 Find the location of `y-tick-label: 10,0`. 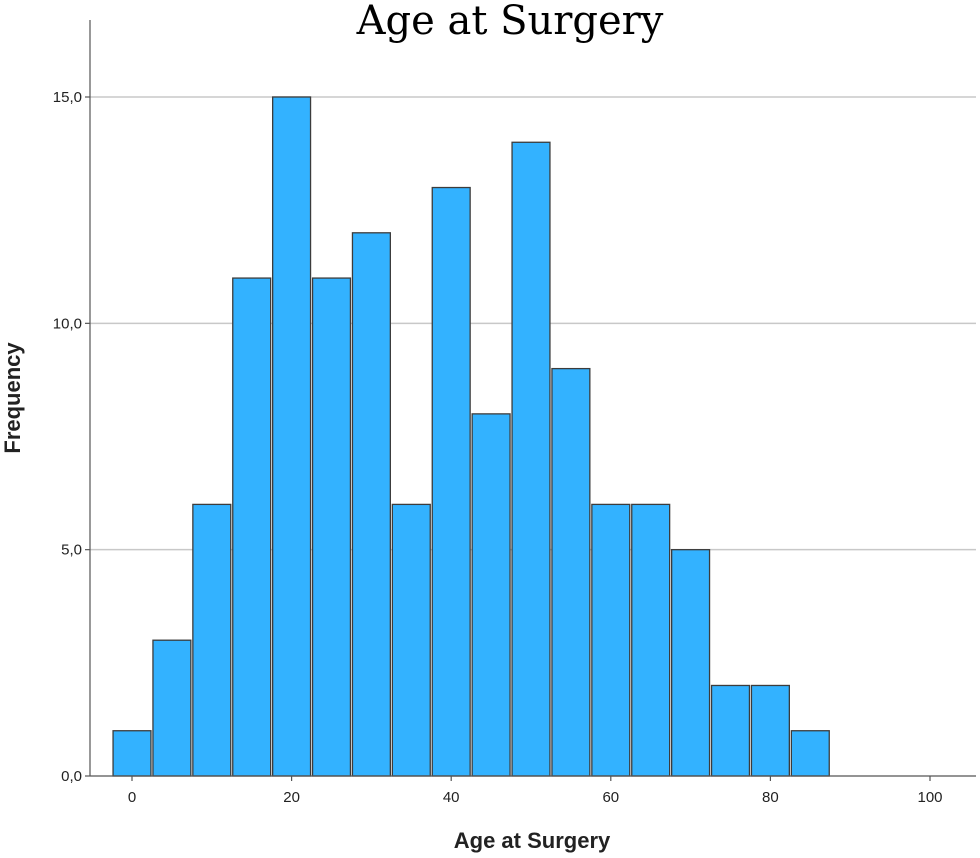

y-tick-label: 10,0 is located at coordinates (67, 323).